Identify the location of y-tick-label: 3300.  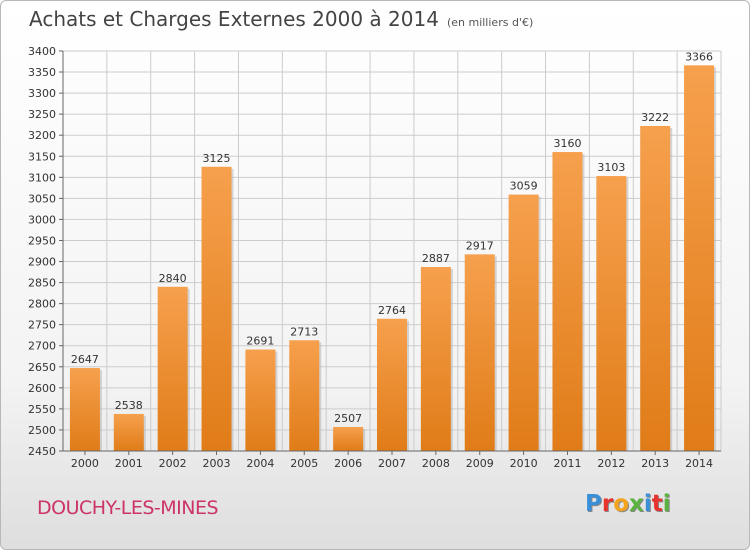
(42, 93).